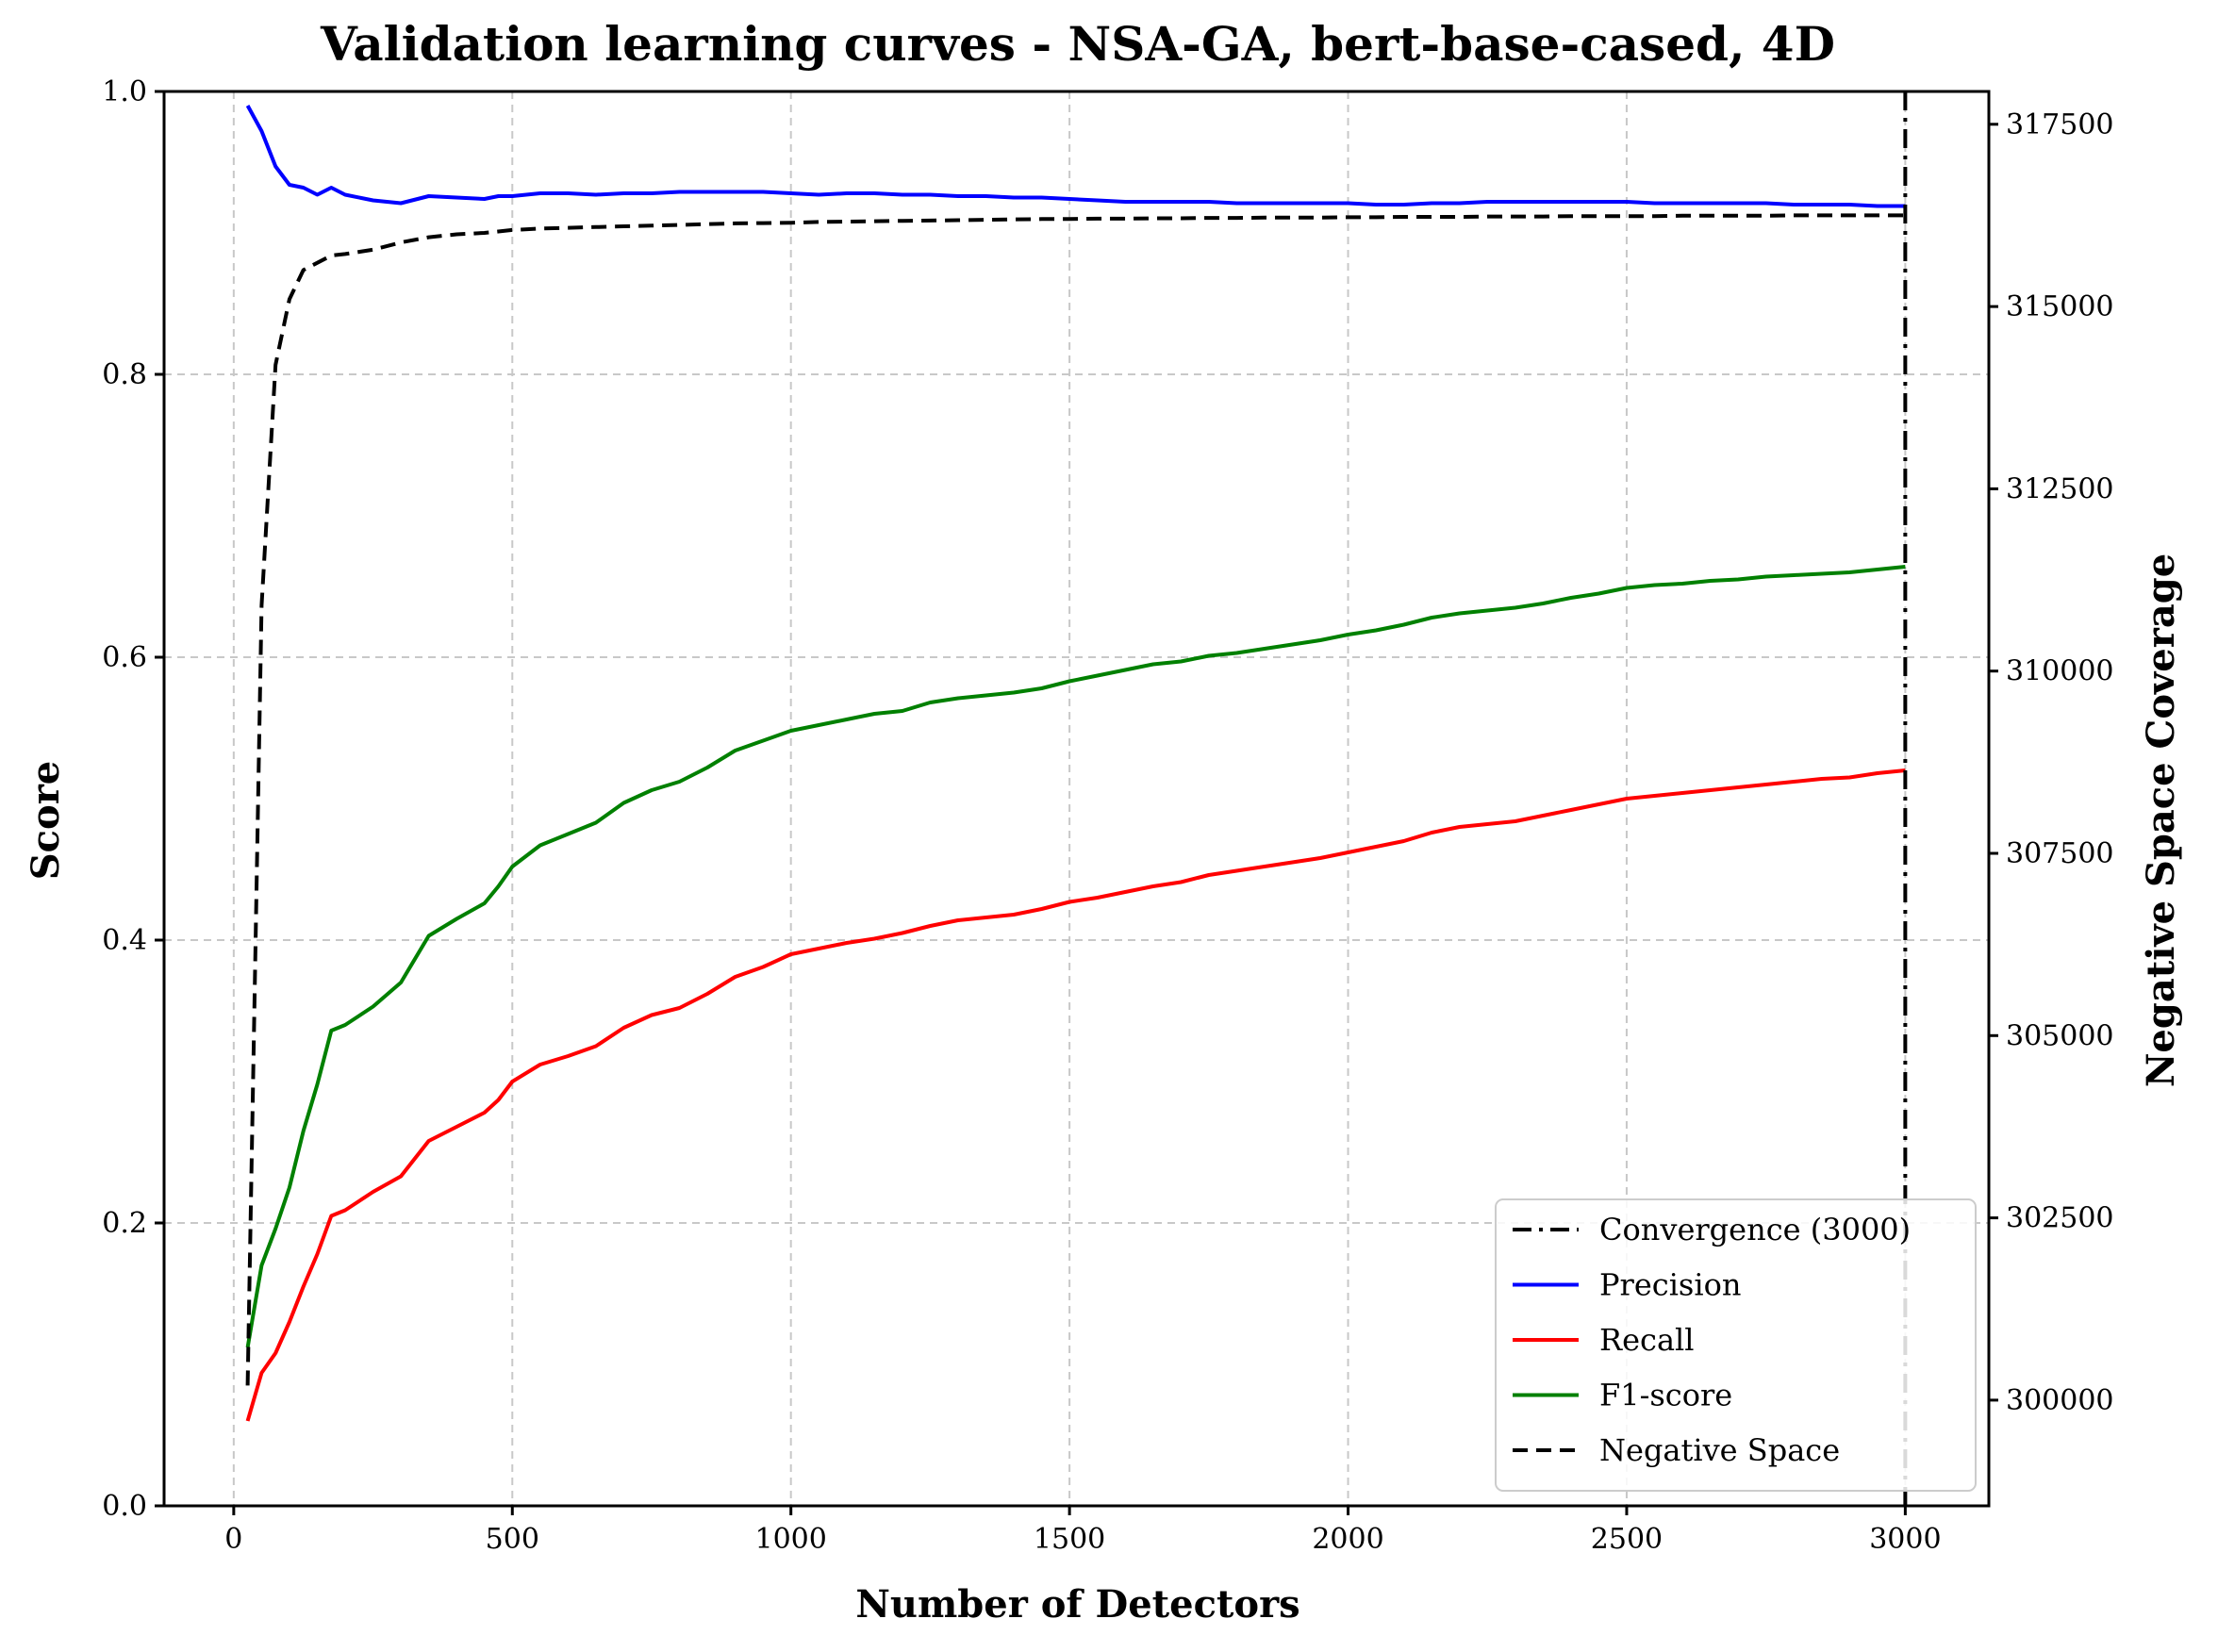  I want to click on y-tick-label: 1.0, so click(125, 91).